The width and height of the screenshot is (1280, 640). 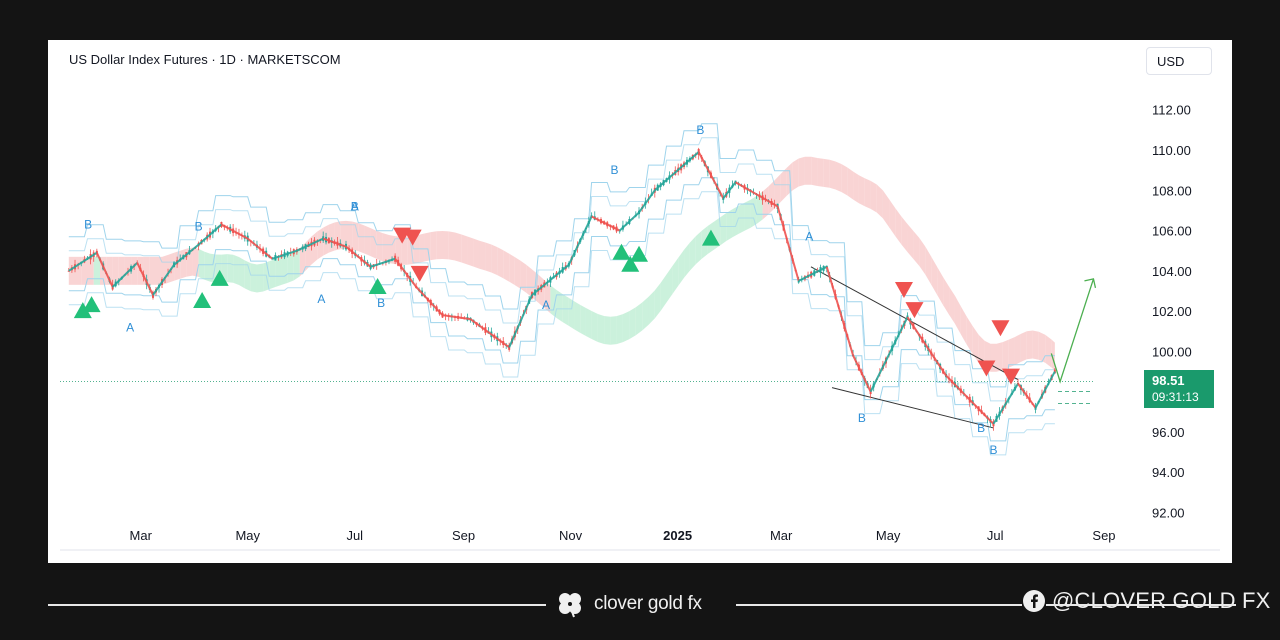 What do you see at coordinates (1168, 513) in the screenshot?
I see `y-axis-tick-label: 92.00` at bounding box center [1168, 513].